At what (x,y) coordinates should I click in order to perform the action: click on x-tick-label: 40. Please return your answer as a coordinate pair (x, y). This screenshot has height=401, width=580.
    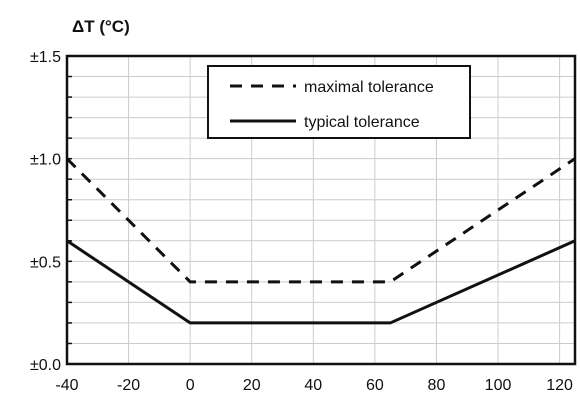
    Looking at the image, I should click on (313, 385).